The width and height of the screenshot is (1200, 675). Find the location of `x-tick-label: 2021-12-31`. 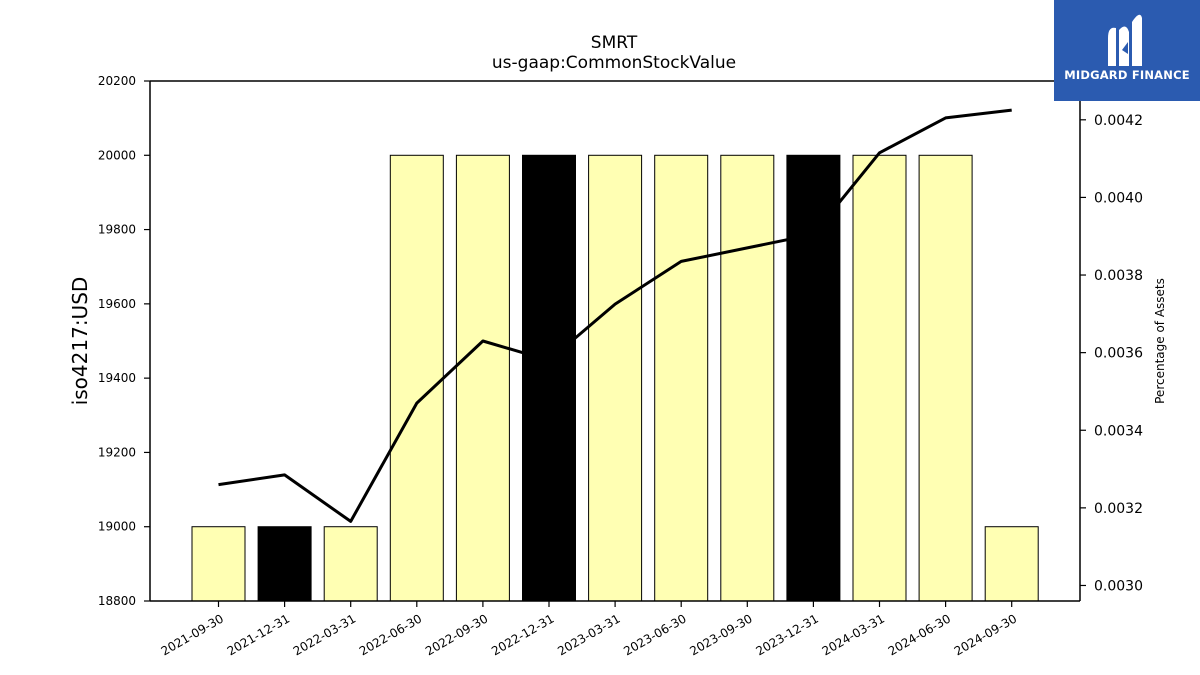

x-tick-label: 2021-12-31 is located at coordinates (258, 634).